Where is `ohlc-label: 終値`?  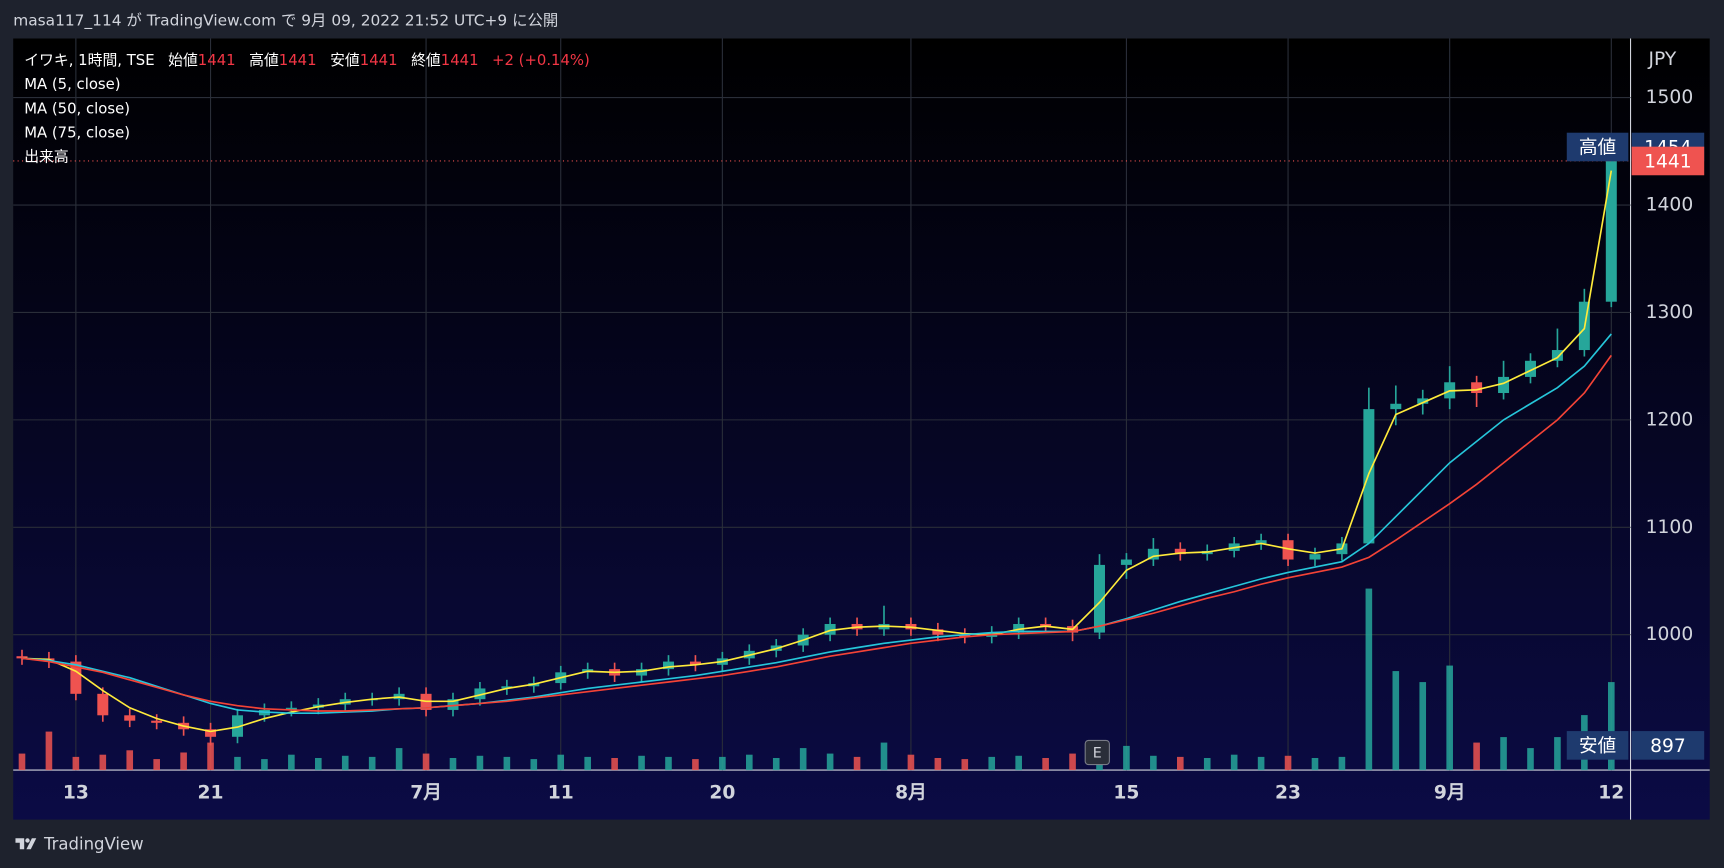
ohlc-label: 終値 is located at coordinates (426, 60).